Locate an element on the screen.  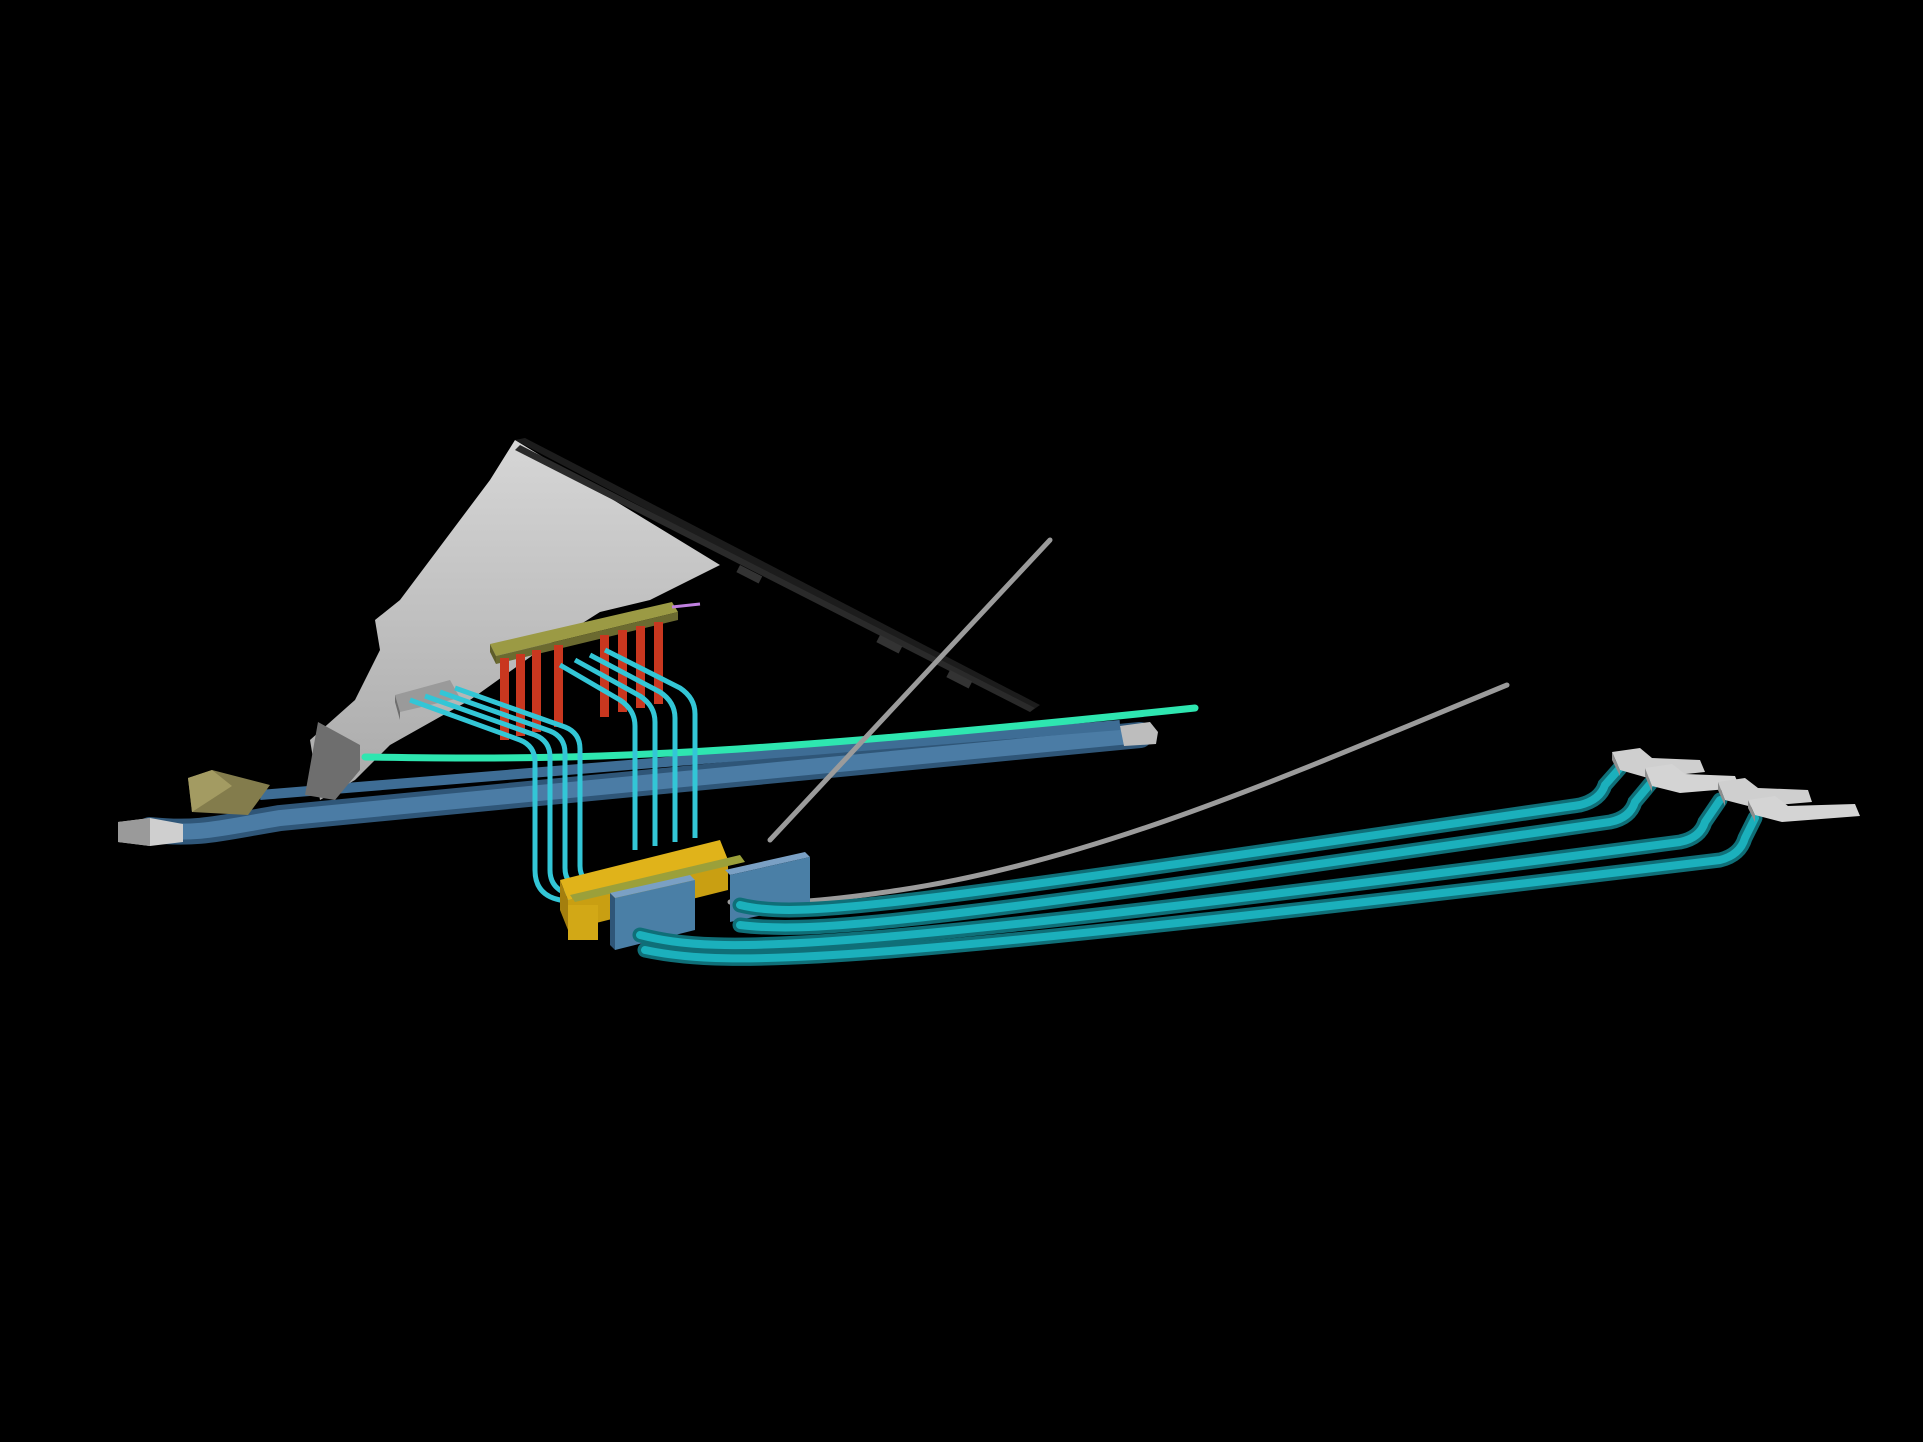
dam-crest-edge is located at coordinates (777, 575).